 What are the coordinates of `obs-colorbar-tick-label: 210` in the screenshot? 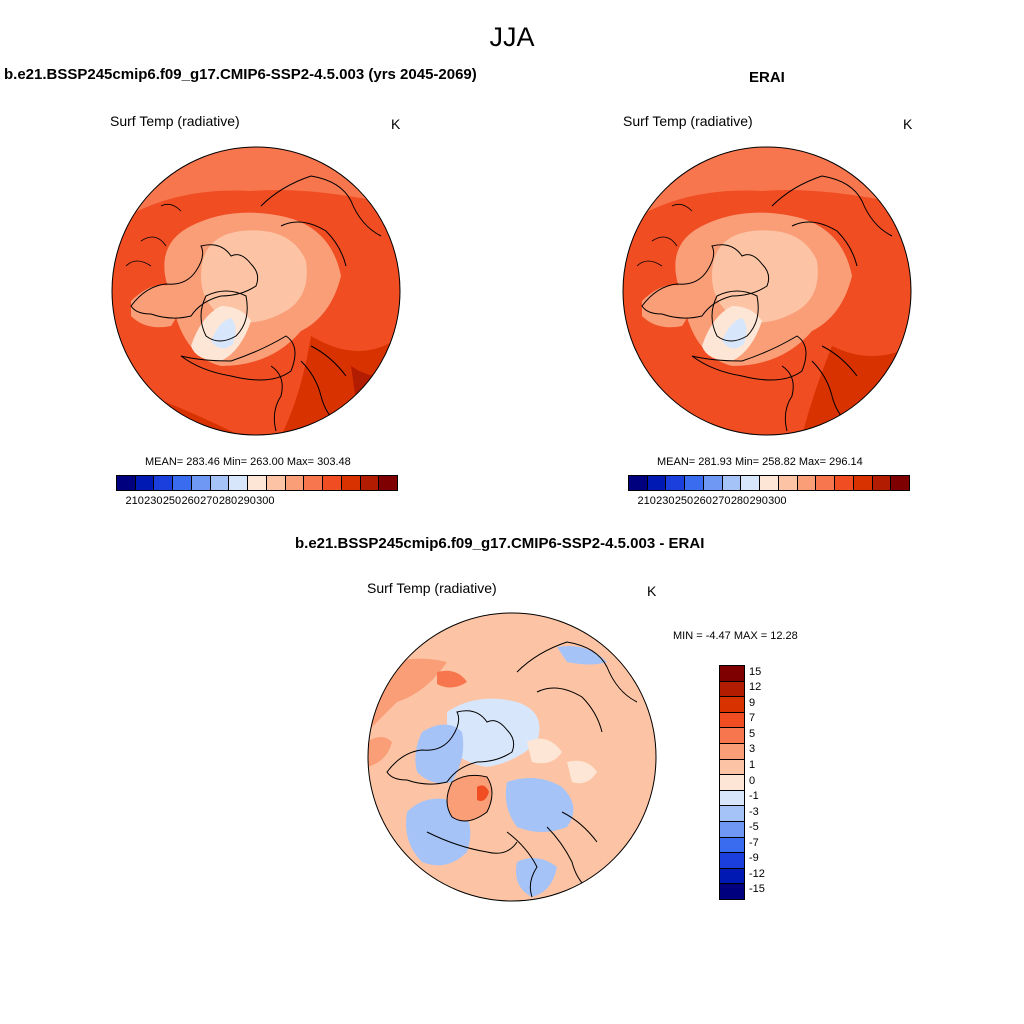 It's located at (646, 501).